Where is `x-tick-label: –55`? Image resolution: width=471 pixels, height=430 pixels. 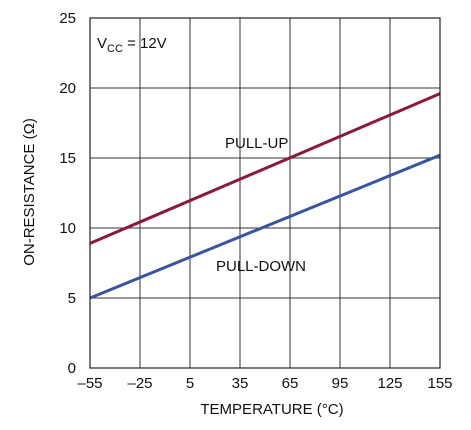 x-tick-label: –55 is located at coordinates (89, 383).